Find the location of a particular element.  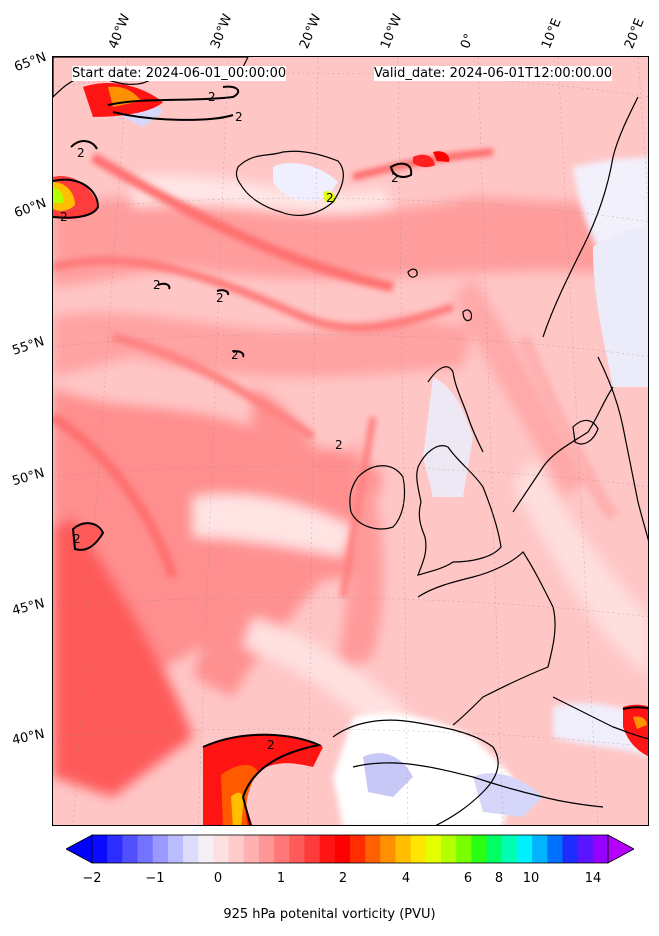

lon-label-10w: 10°W is located at coordinates (392, 31).